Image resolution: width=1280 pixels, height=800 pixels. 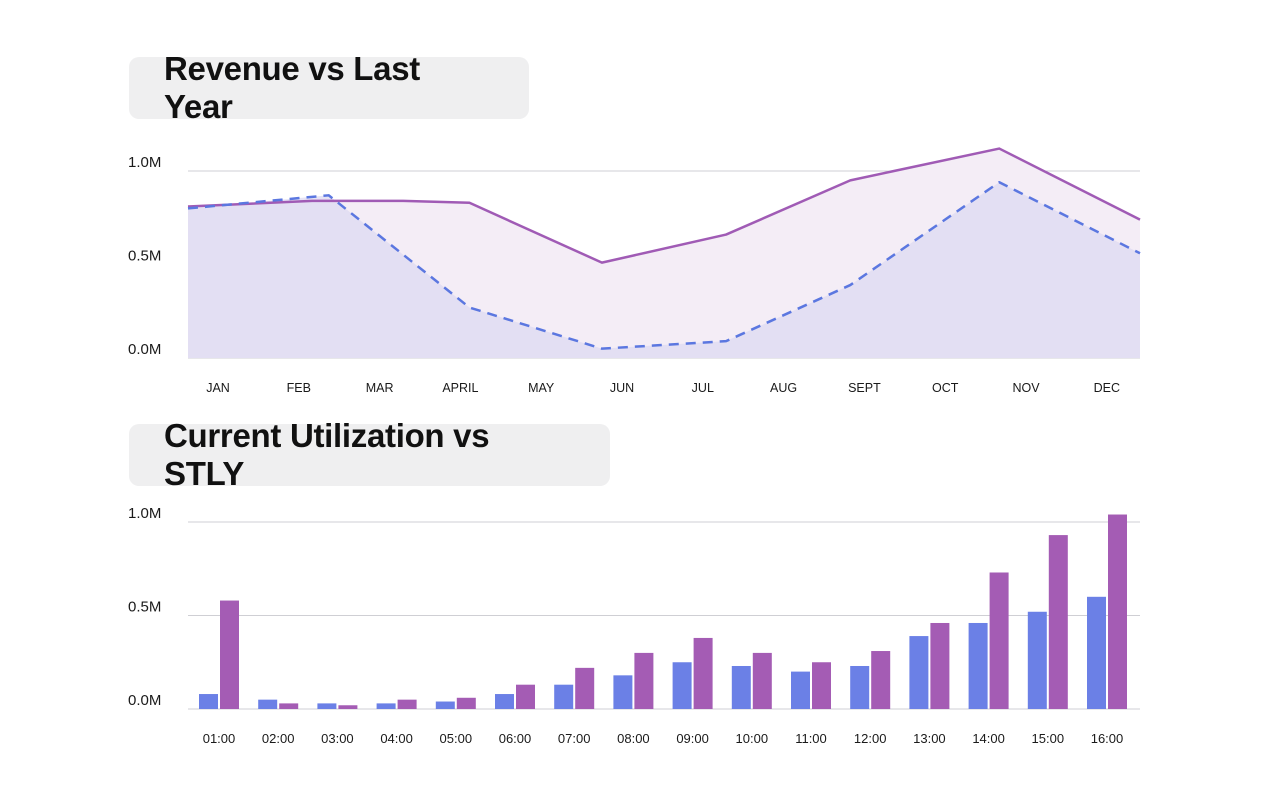 I want to click on revenue-chart-title-box: Revenue vs Last Year, so click(x=329, y=87).